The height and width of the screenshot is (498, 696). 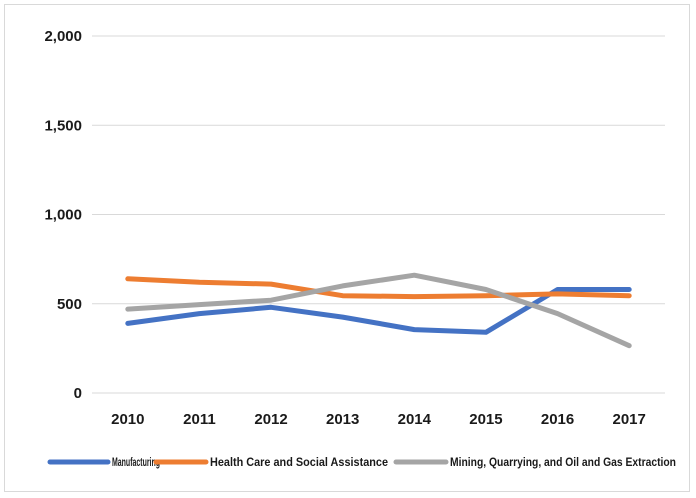 I want to click on x-axis-tick-labels: 2010 2011 2012 2013 2014 2015 2016 2017, so click(x=378, y=419).